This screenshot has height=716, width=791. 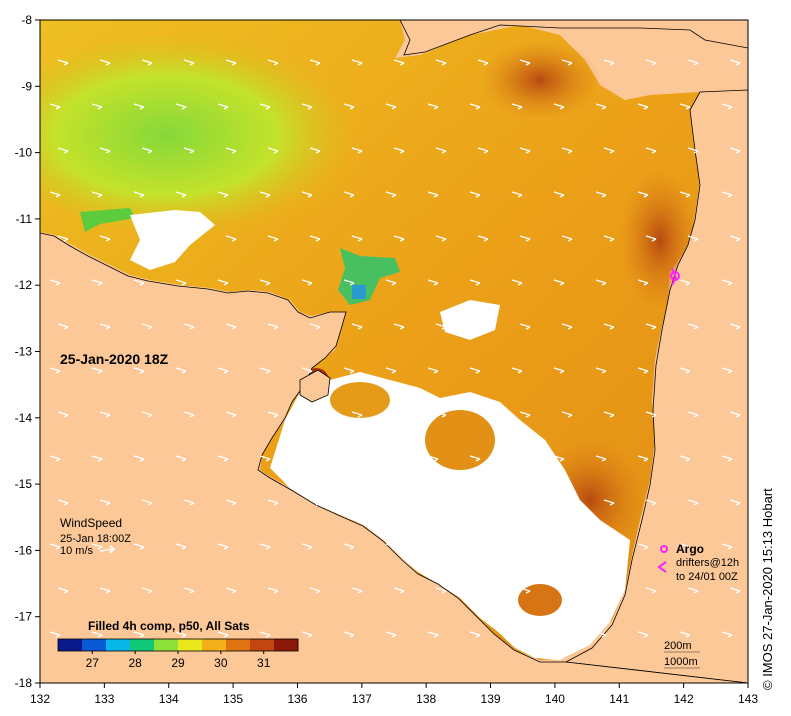 What do you see at coordinates (135, 663) in the screenshot?
I see `colorbar-tick-label: 28` at bounding box center [135, 663].